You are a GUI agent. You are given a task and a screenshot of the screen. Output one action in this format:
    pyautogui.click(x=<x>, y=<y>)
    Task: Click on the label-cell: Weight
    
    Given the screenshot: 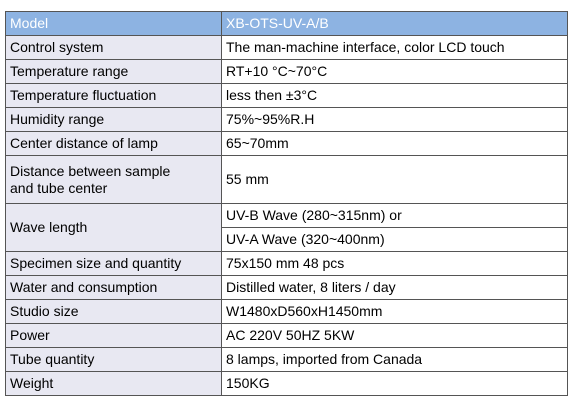 What is the action you would take?
    pyautogui.click(x=113, y=383)
    